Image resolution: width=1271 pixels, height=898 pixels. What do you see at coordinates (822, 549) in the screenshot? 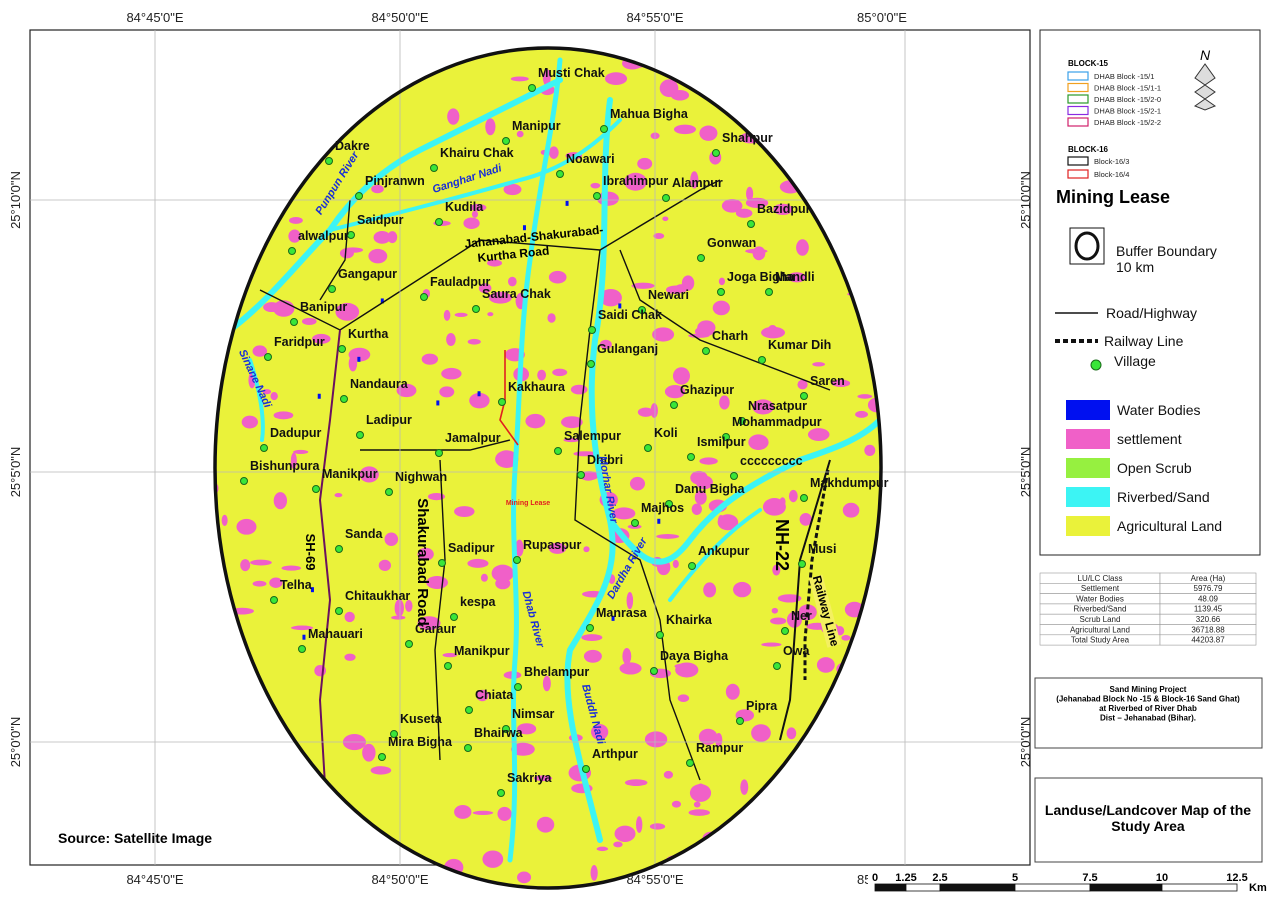
I see `village-label: Musi` at bounding box center [822, 549].